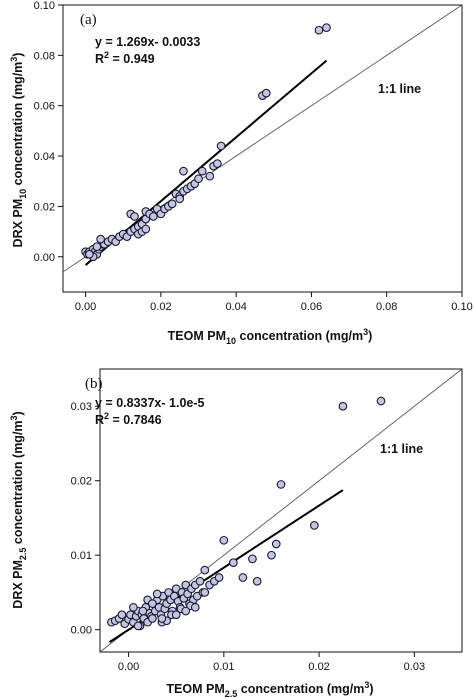 Image resolution: width=474 pixels, height=698 pixels. I want to click on y-tick-label-b: 0.03, so click(81, 407).